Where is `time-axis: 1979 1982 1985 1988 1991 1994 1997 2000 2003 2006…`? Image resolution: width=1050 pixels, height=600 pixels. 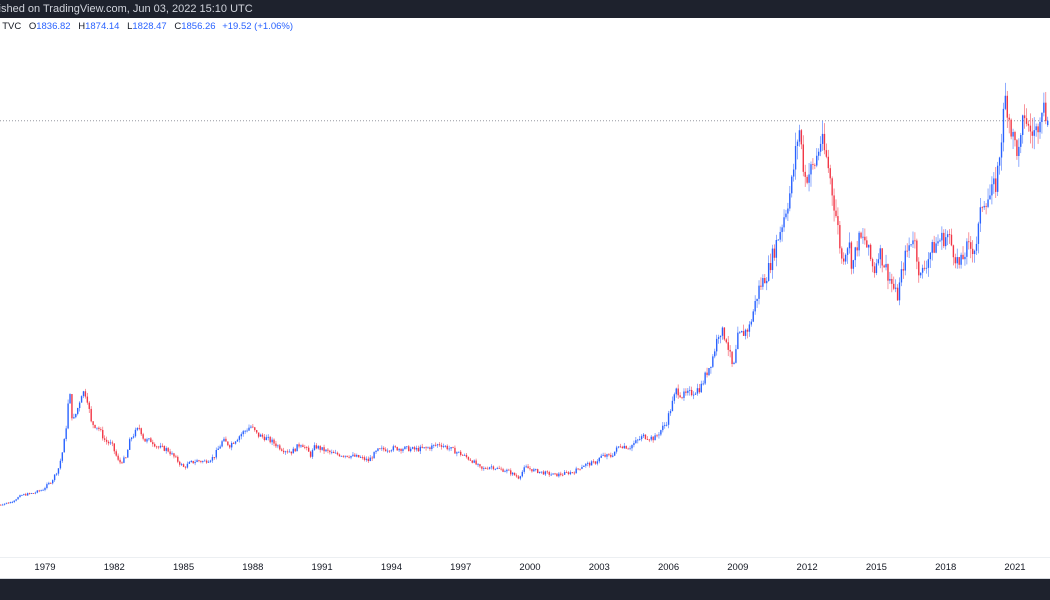 time-axis: 1979 1982 1985 1988 1991 1994 1997 2000 2003 2006… is located at coordinates (525, 568).